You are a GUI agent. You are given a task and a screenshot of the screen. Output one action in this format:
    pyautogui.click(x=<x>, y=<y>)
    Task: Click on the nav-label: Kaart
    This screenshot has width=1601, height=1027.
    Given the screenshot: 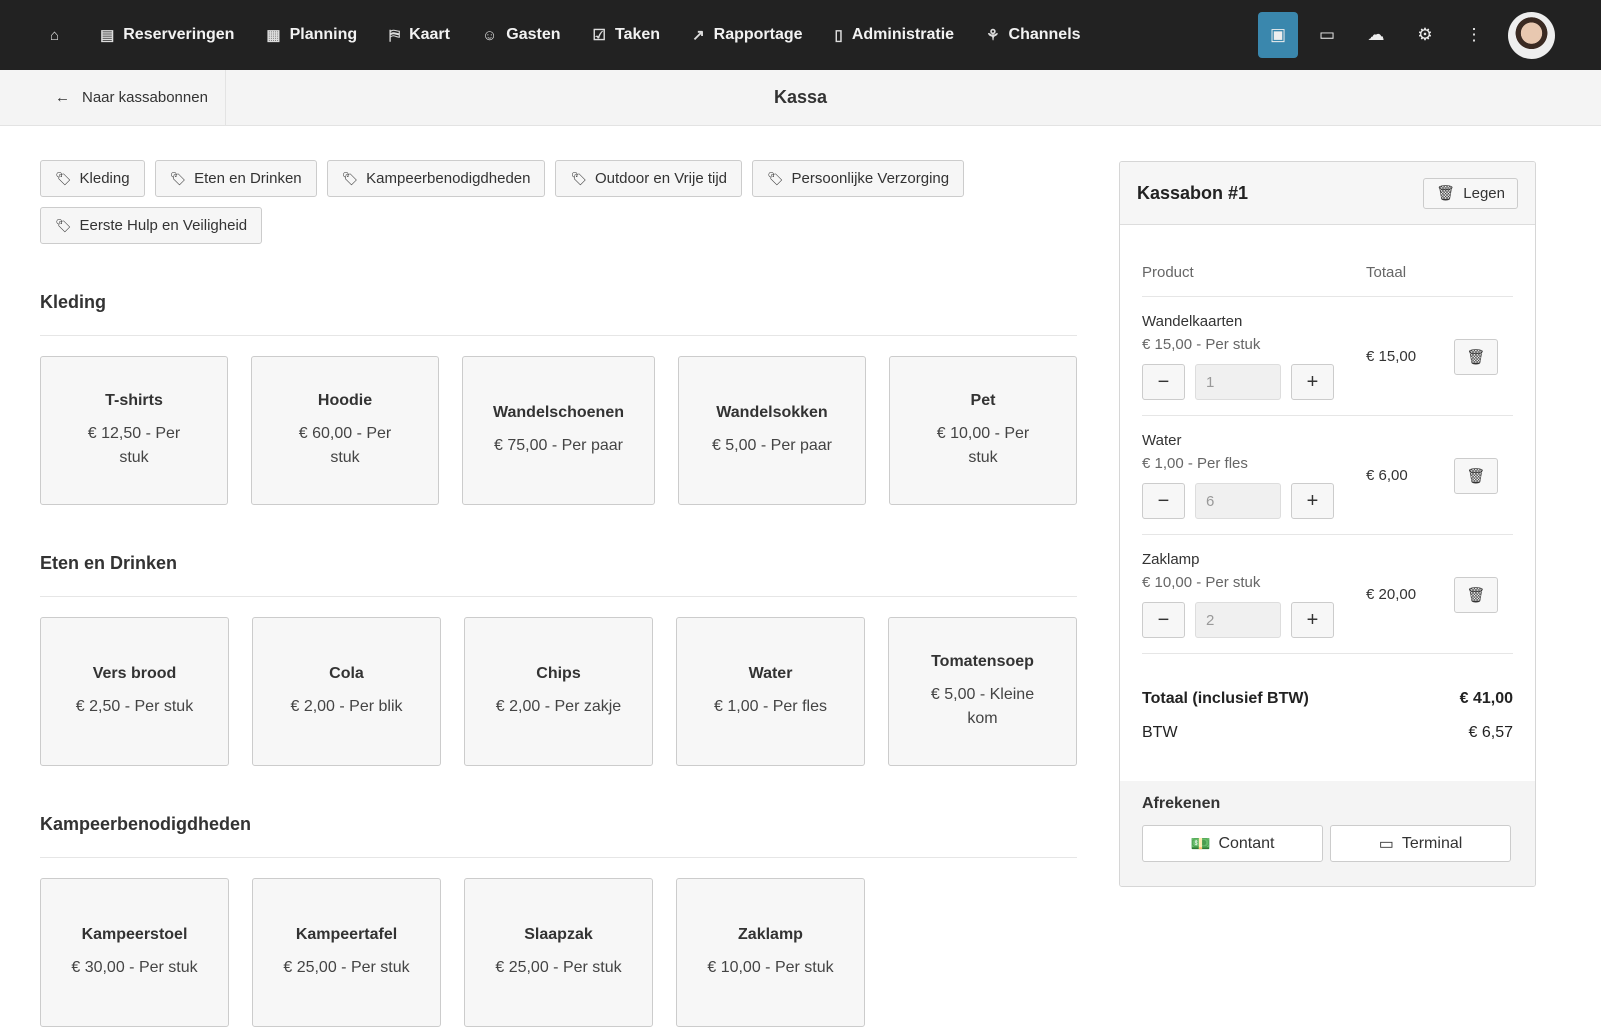 What is the action you would take?
    pyautogui.click(x=429, y=34)
    